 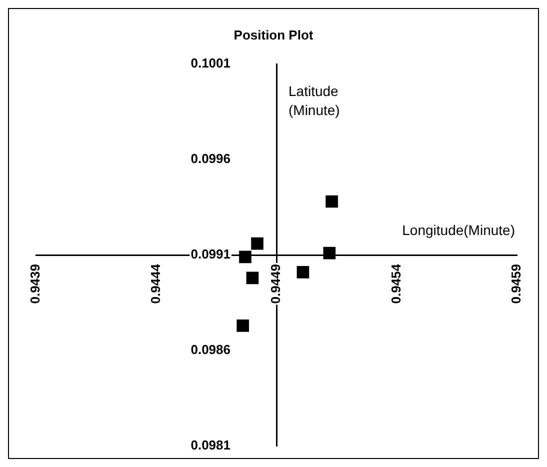 I want to click on chart-title: Position Plot, so click(x=274, y=35).